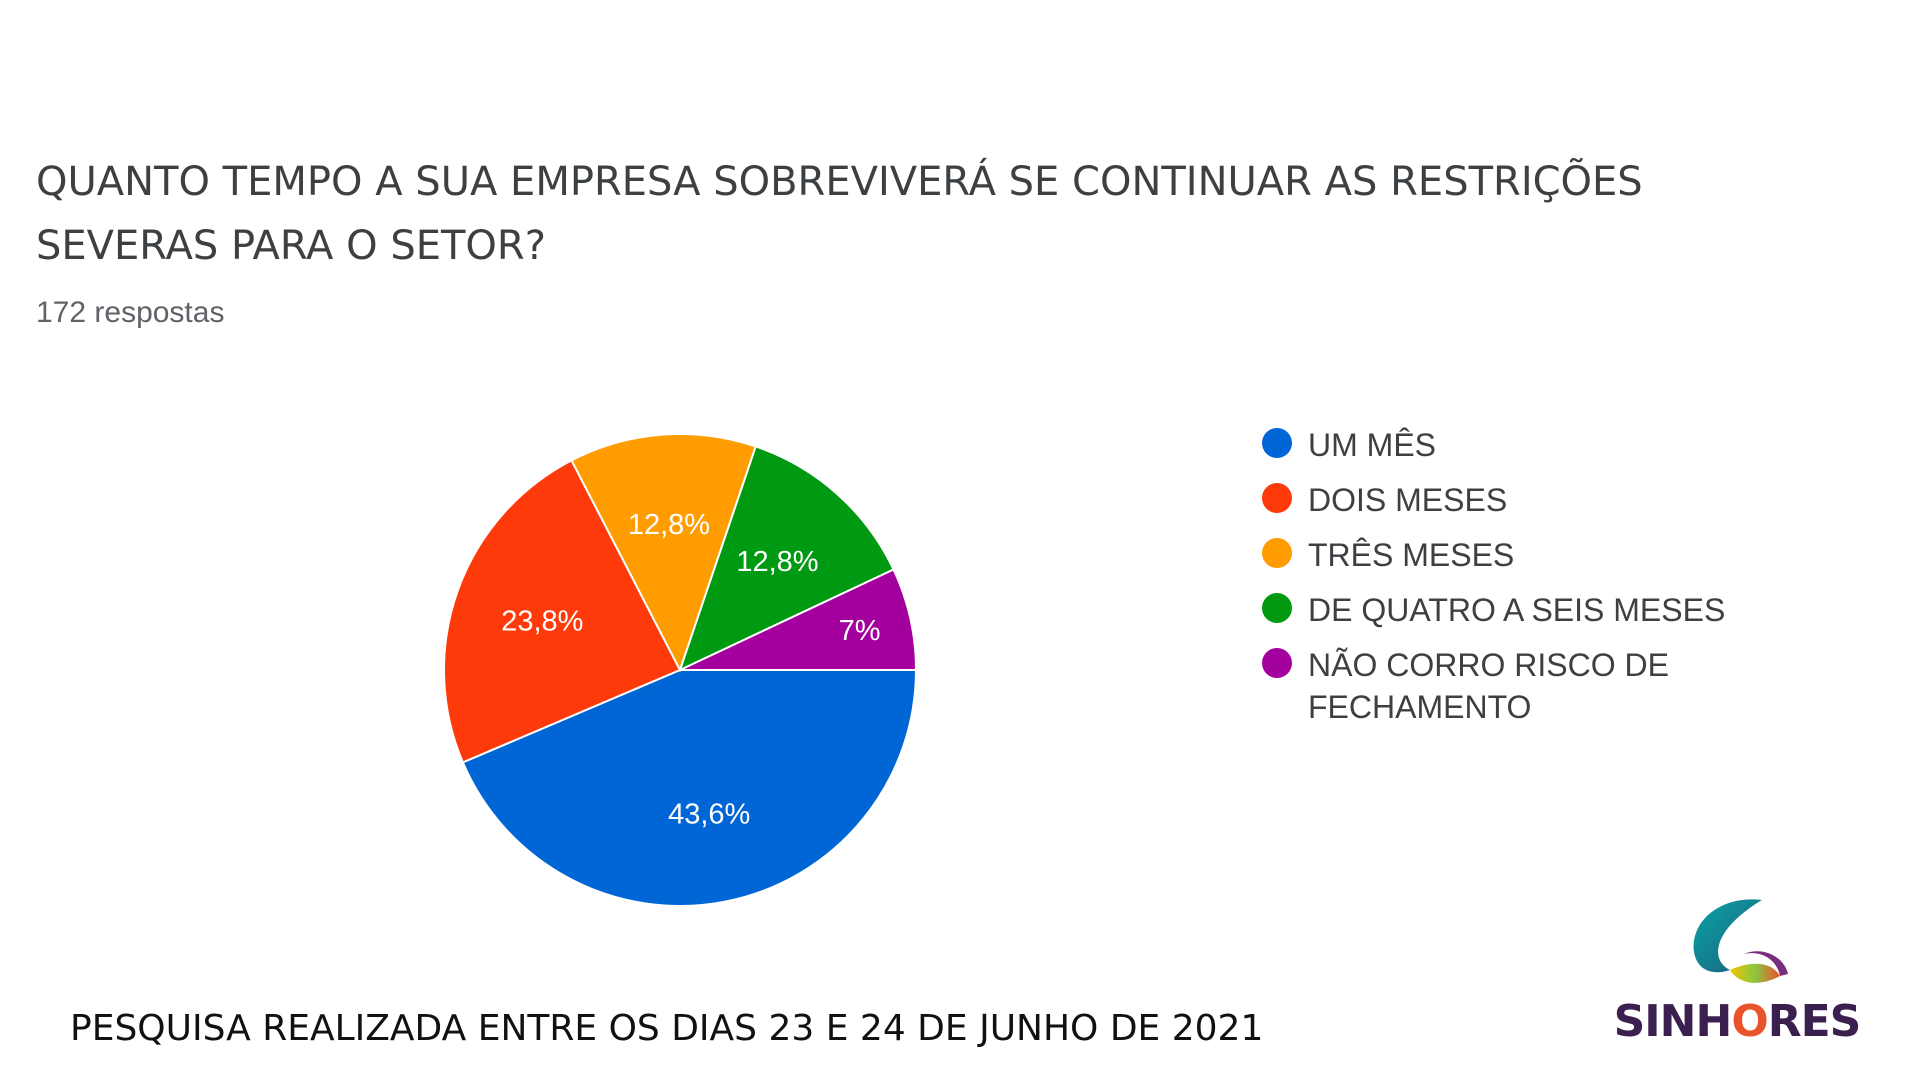 Image resolution: width=1920 pixels, height=1080 pixels. Describe the element at coordinates (542, 621) in the screenshot. I see `slice-data-label: 23,8%` at that location.